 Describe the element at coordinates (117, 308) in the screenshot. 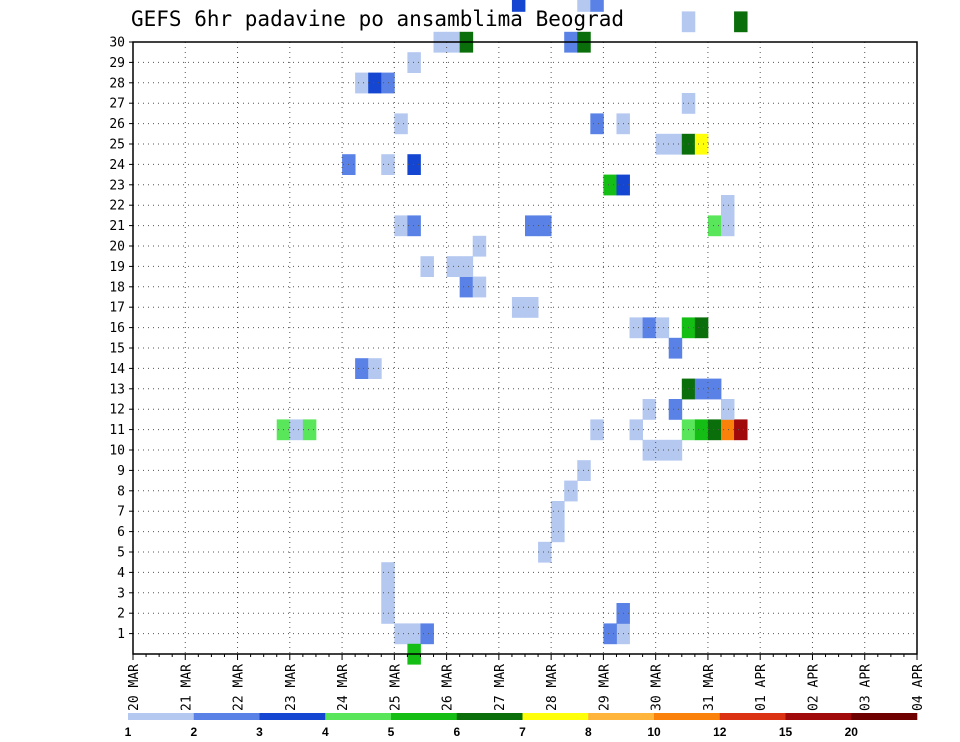

I see `y-tick-label: 17` at that location.